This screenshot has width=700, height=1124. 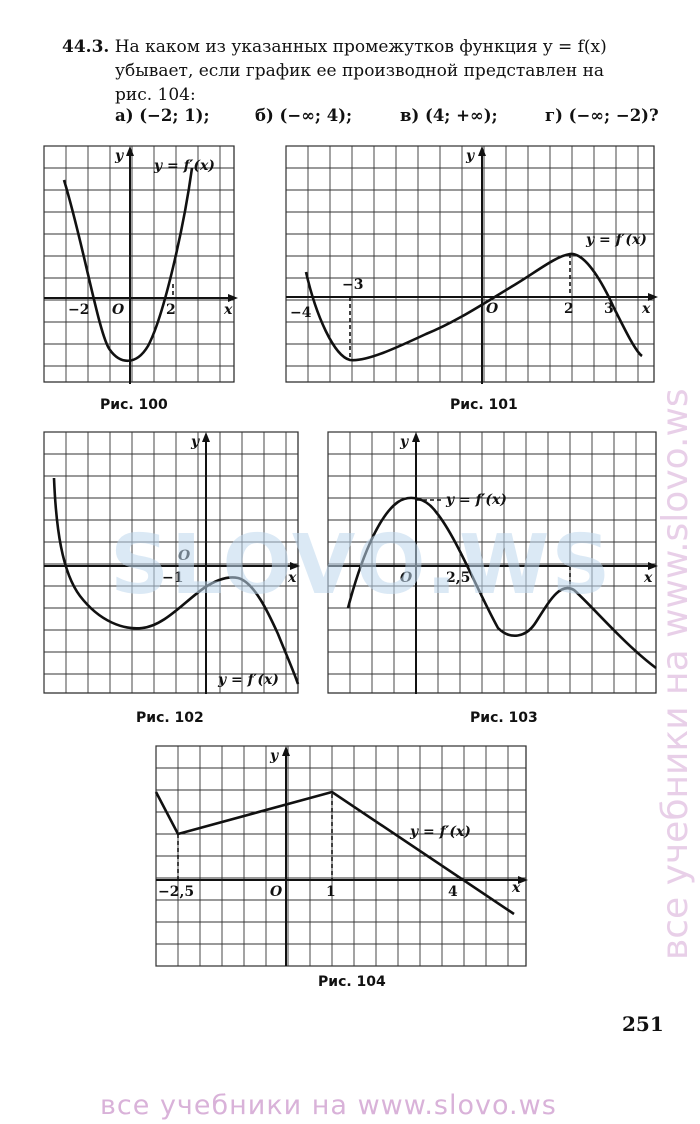 What do you see at coordinates (304, 115) in the screenshot?
I see `option-b: б) (−∞; 4);` at bounding box center [304, 115].